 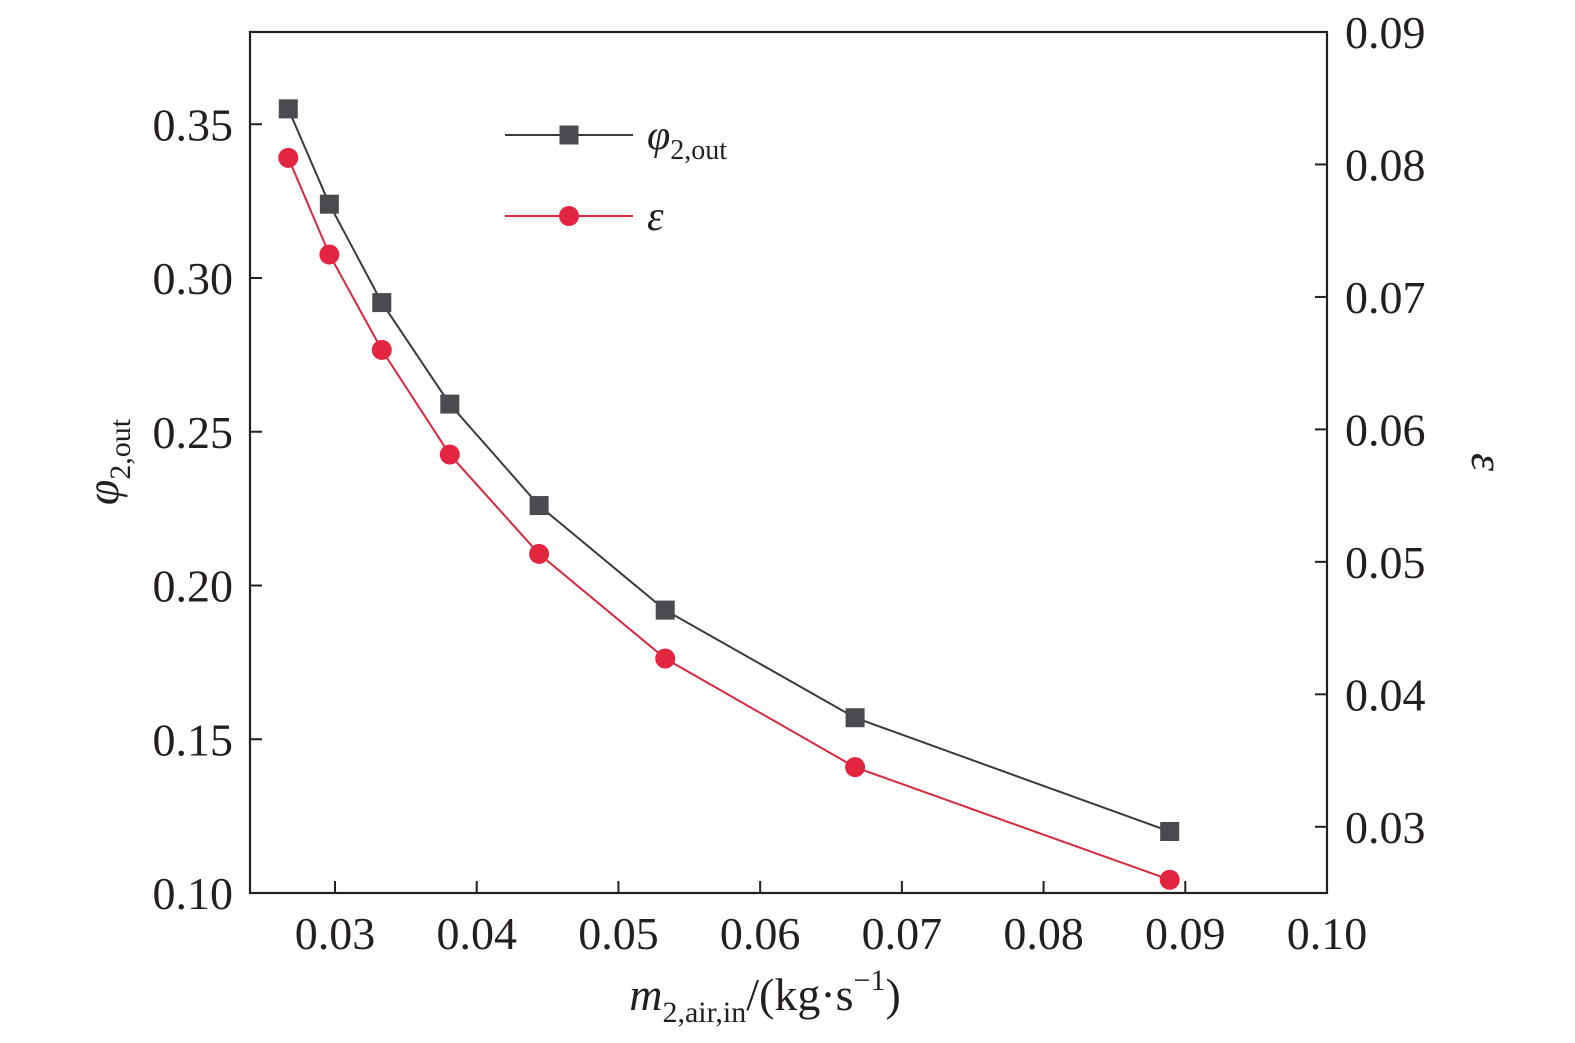 I want to click on legend-marker-circle, so click(x=569, y=216).